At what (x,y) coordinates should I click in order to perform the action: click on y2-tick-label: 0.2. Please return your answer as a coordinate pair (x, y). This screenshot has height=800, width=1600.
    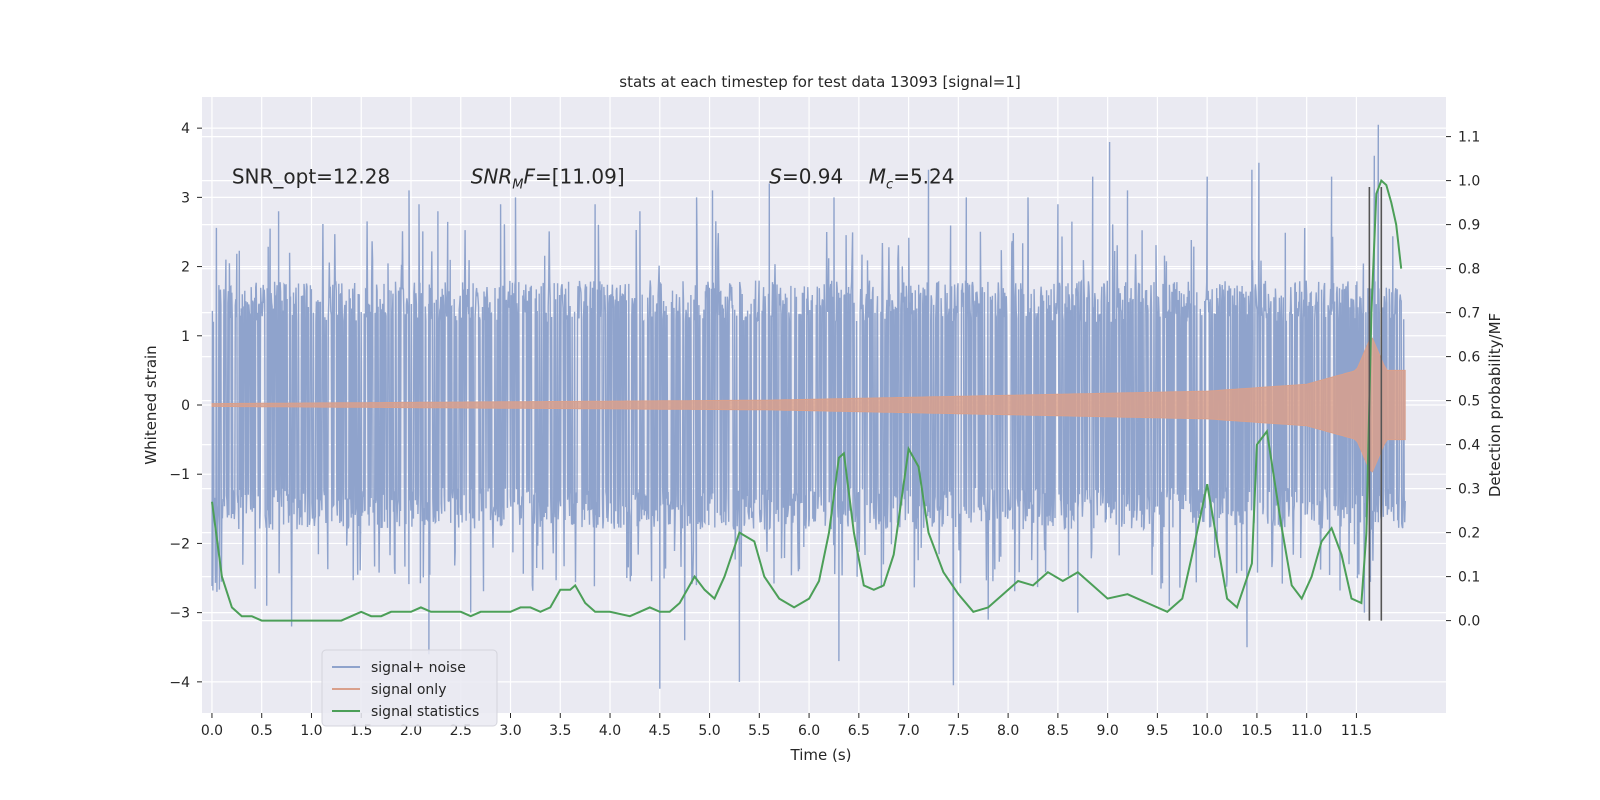
    Looking at the image, I should click on (1469, 534).